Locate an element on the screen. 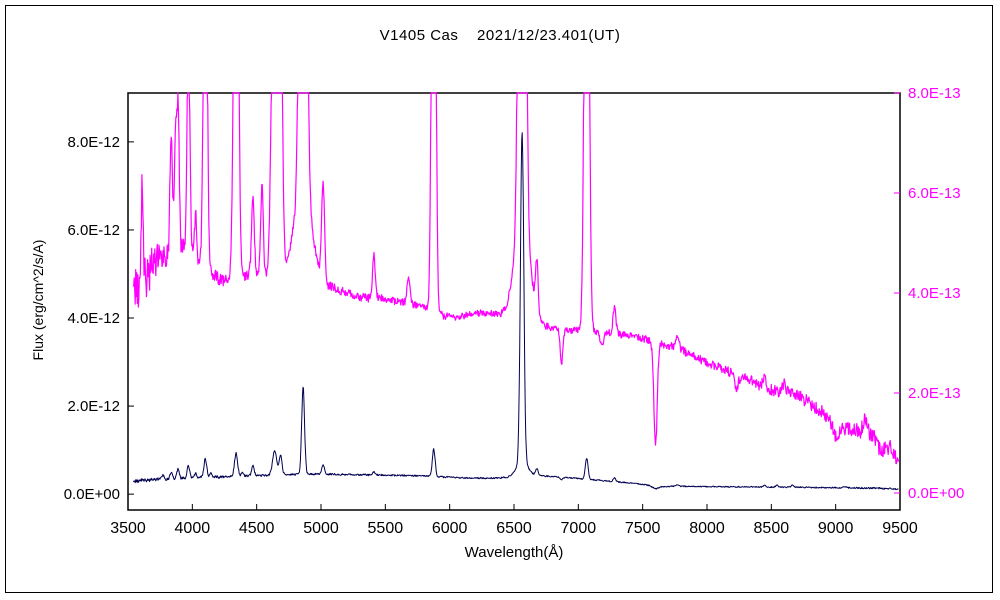  y-left-tick-label: 8.0E-12 is located at coordinates (93, 142).